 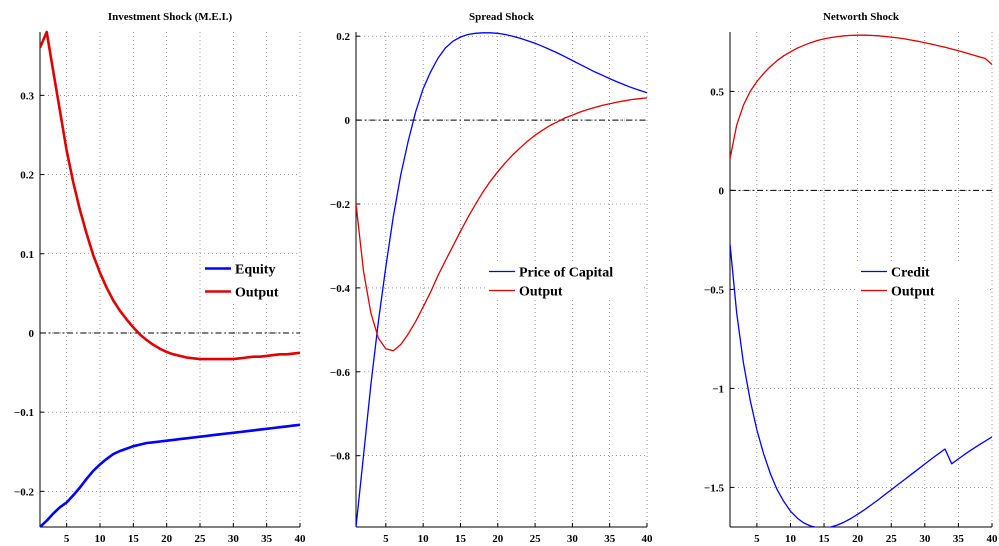 What do you see at coordinates (861, 17) in the screenshot?
I see `chart-title: Networth Shock` at bounding box center [861, 17].